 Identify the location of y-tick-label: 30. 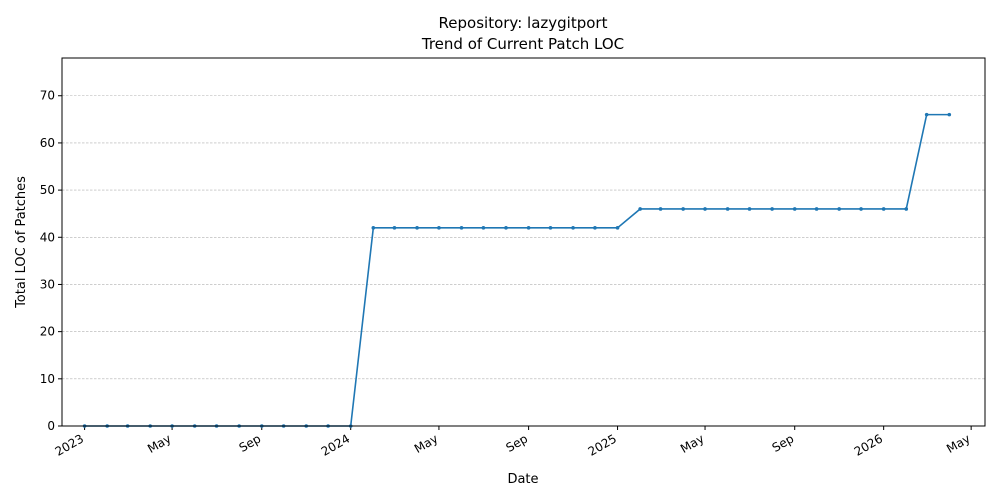
(47, 284).